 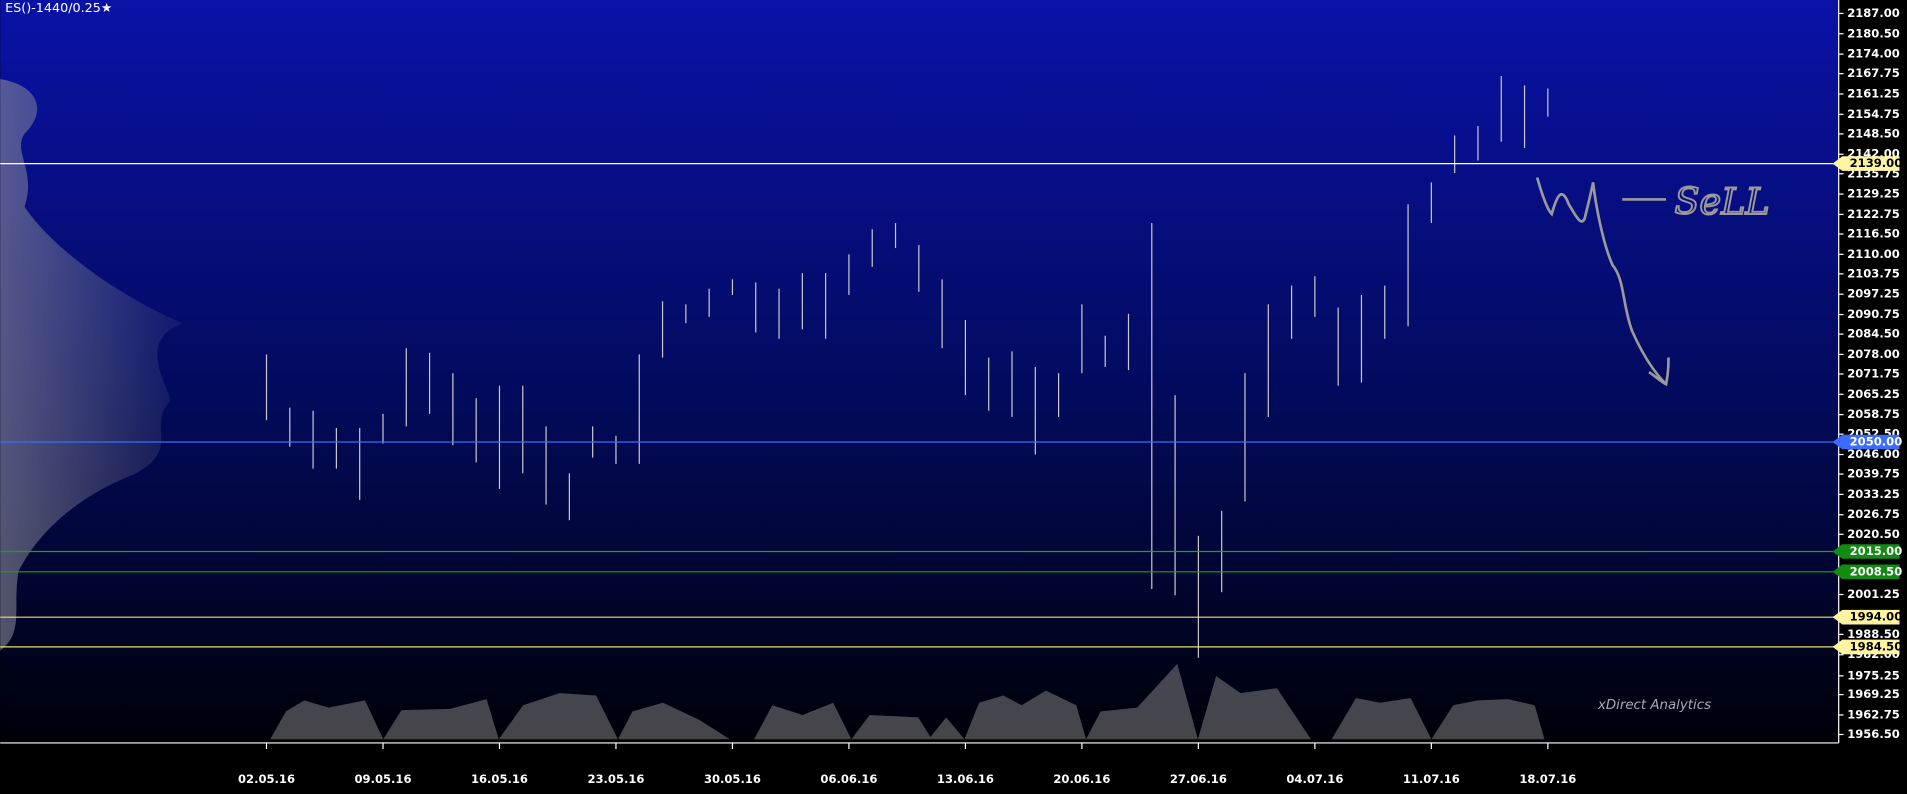 I want to click on y-tick-label: 2116.50, so click(x=1873, y=233).